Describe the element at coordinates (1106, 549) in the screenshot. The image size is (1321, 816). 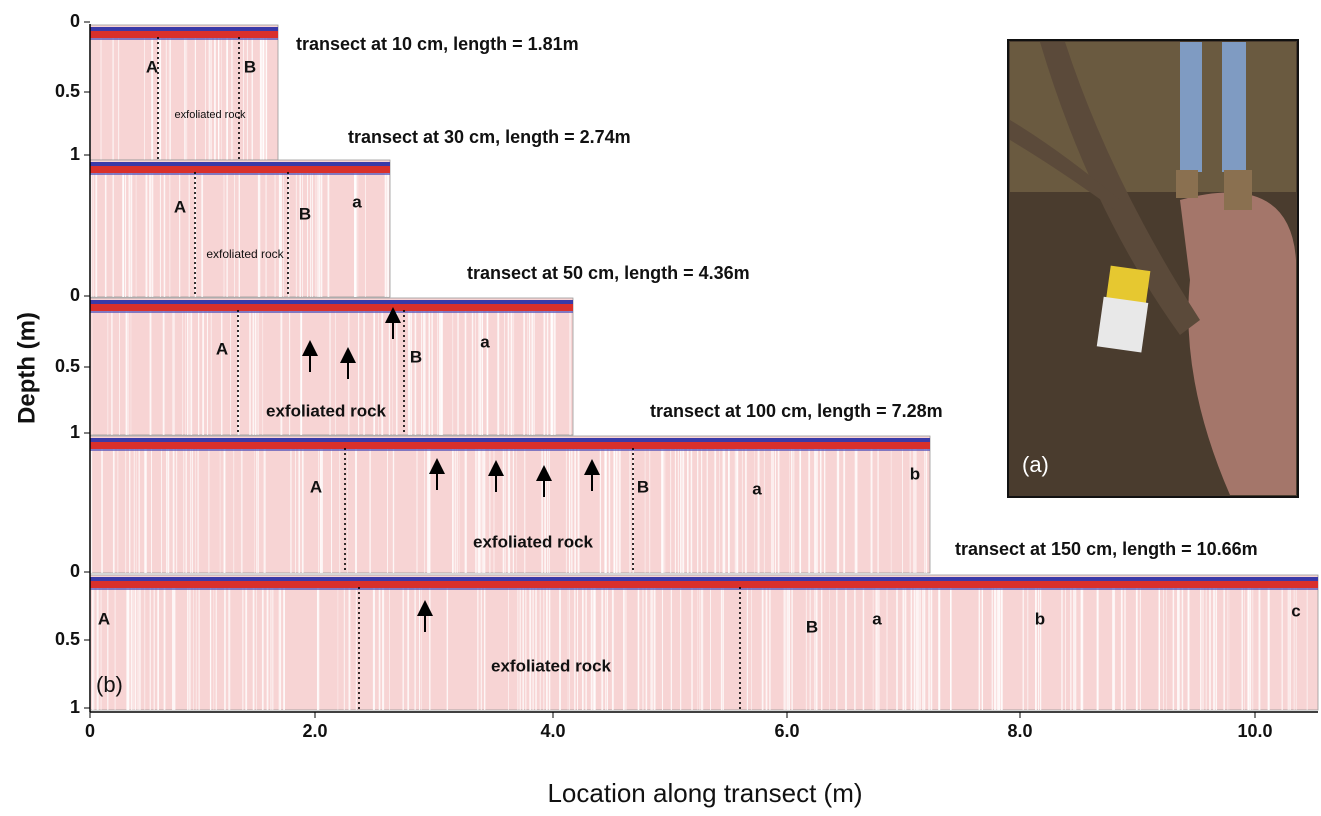
I see `transect-title: transect at 150 cm, length = 10.66m` at that location.